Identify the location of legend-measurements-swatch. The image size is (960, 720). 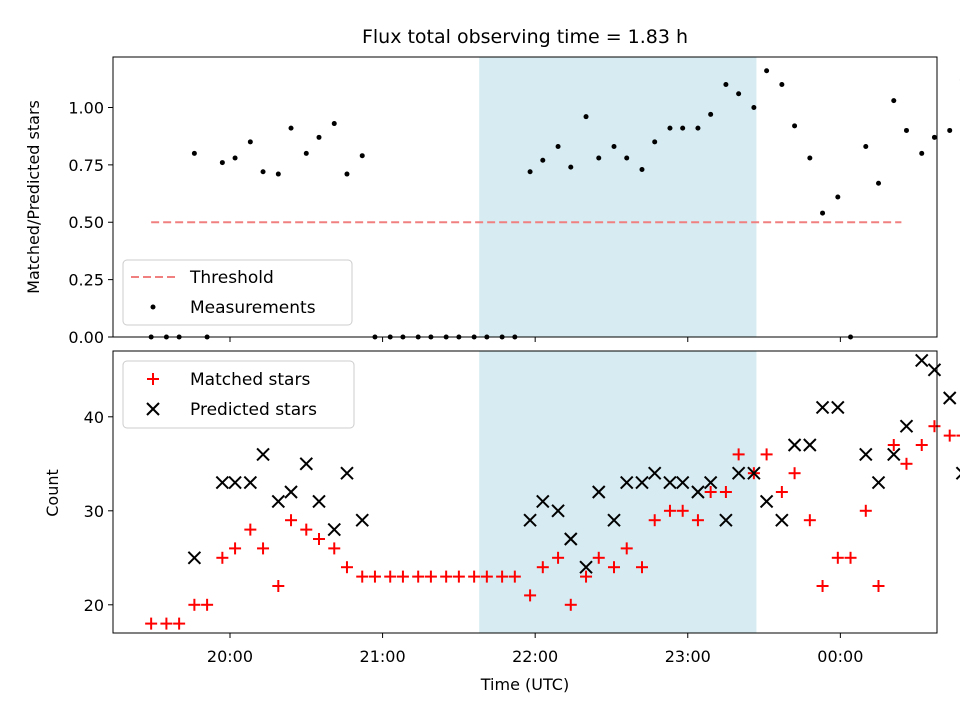
(153, 307).